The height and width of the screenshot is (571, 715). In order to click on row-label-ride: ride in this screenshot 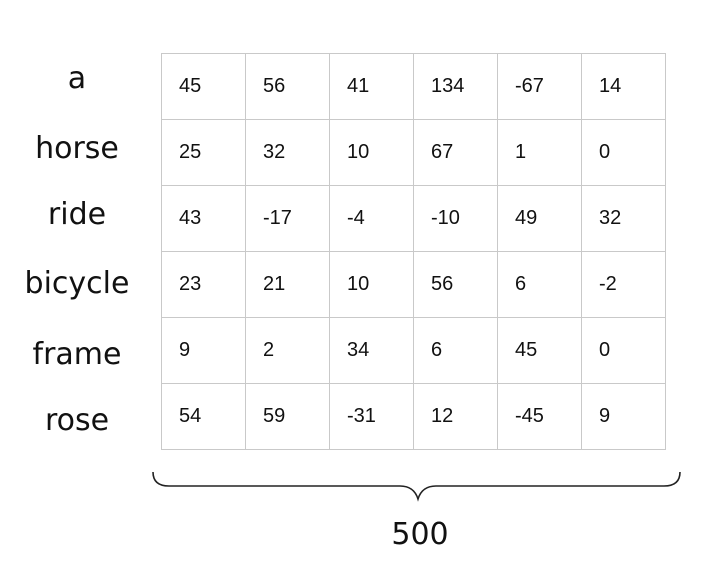, I will do `click(77, 214)`.